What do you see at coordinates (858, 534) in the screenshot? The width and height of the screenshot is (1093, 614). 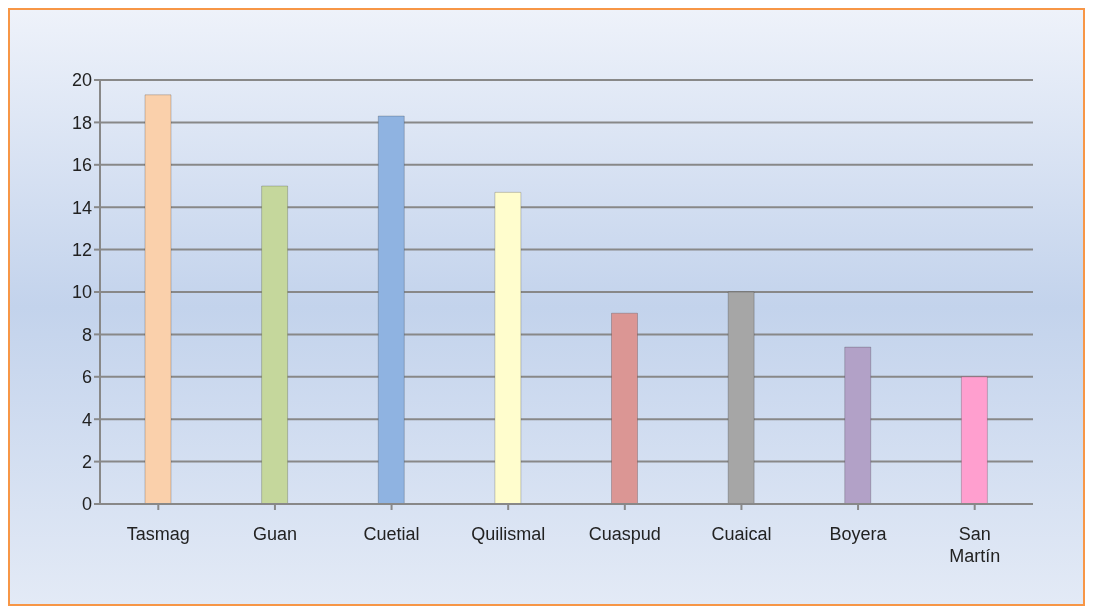 I see `x-tick-label: Boyera` at bounding box center [858, 534].